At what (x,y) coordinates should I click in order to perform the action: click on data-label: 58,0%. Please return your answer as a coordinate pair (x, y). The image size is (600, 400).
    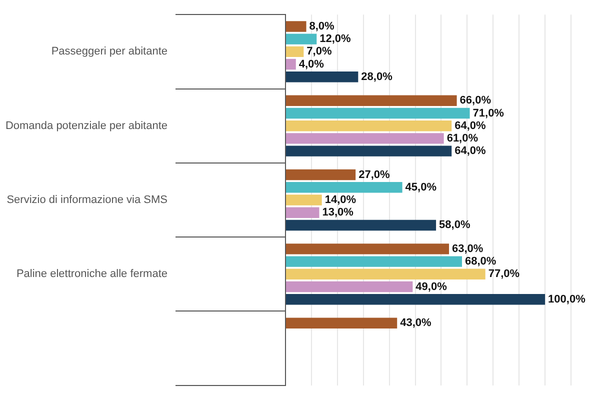
    Looking at the image, I should click on (454, 225).